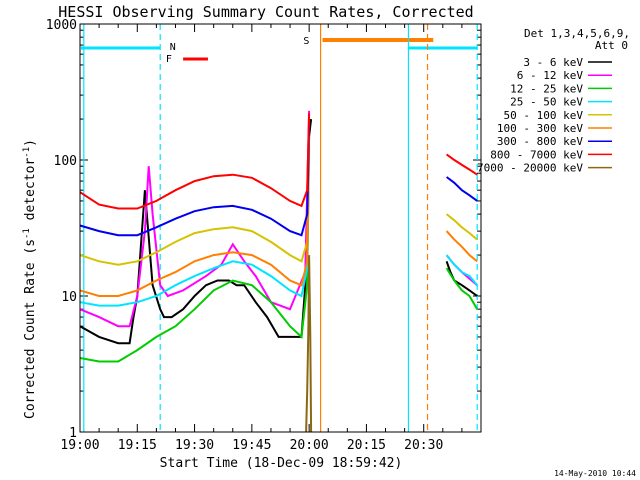 This screenshot has width=640, height=480. What do you see at coordinates (540, 128) in the screenshot?
I see `legend-label: 100 - 300 keV` at bounding box center [540, 128].